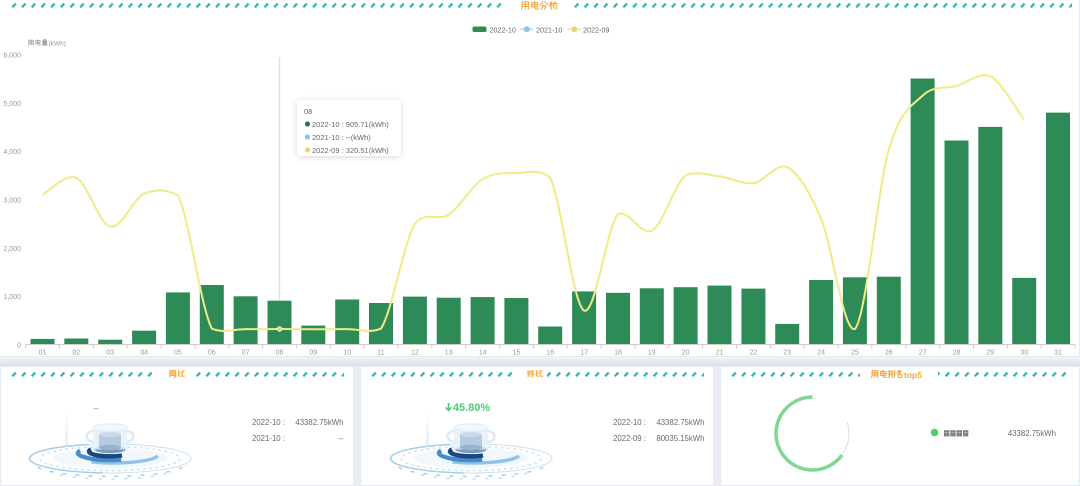  What do you see at coordinates (12, 152) in the screenshot?
I see `svg-text: 4,000` at bounding box center [12, 152].